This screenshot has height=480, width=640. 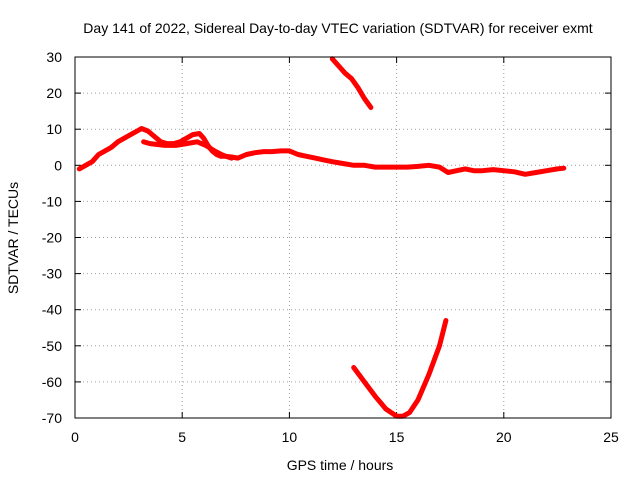 What do you see at coordinates (400, 368) in the screenshot?
I see `series-lower-segment` at bounding box center [400, 368].